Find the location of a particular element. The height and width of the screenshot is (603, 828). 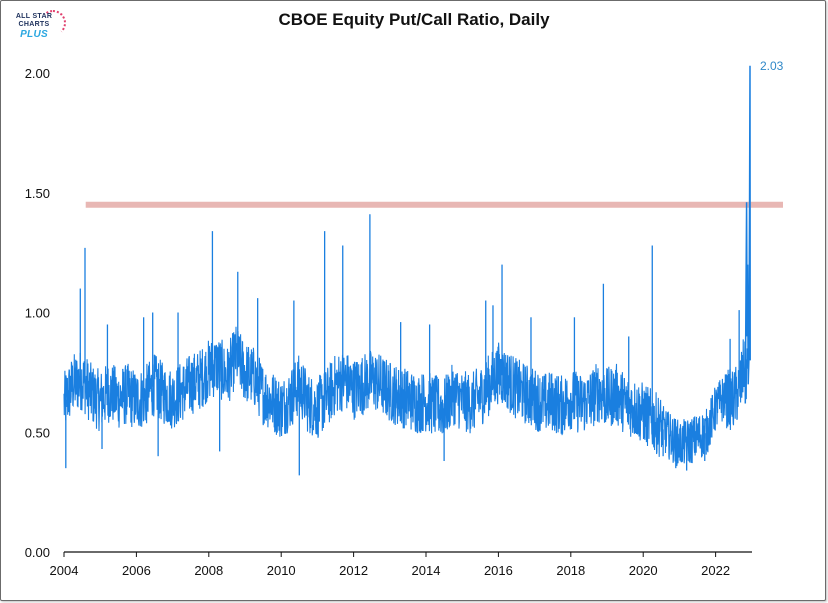

allstarcharts-logo: ALL STAR CHARTS PLUS is located at coordinates (36, 27).